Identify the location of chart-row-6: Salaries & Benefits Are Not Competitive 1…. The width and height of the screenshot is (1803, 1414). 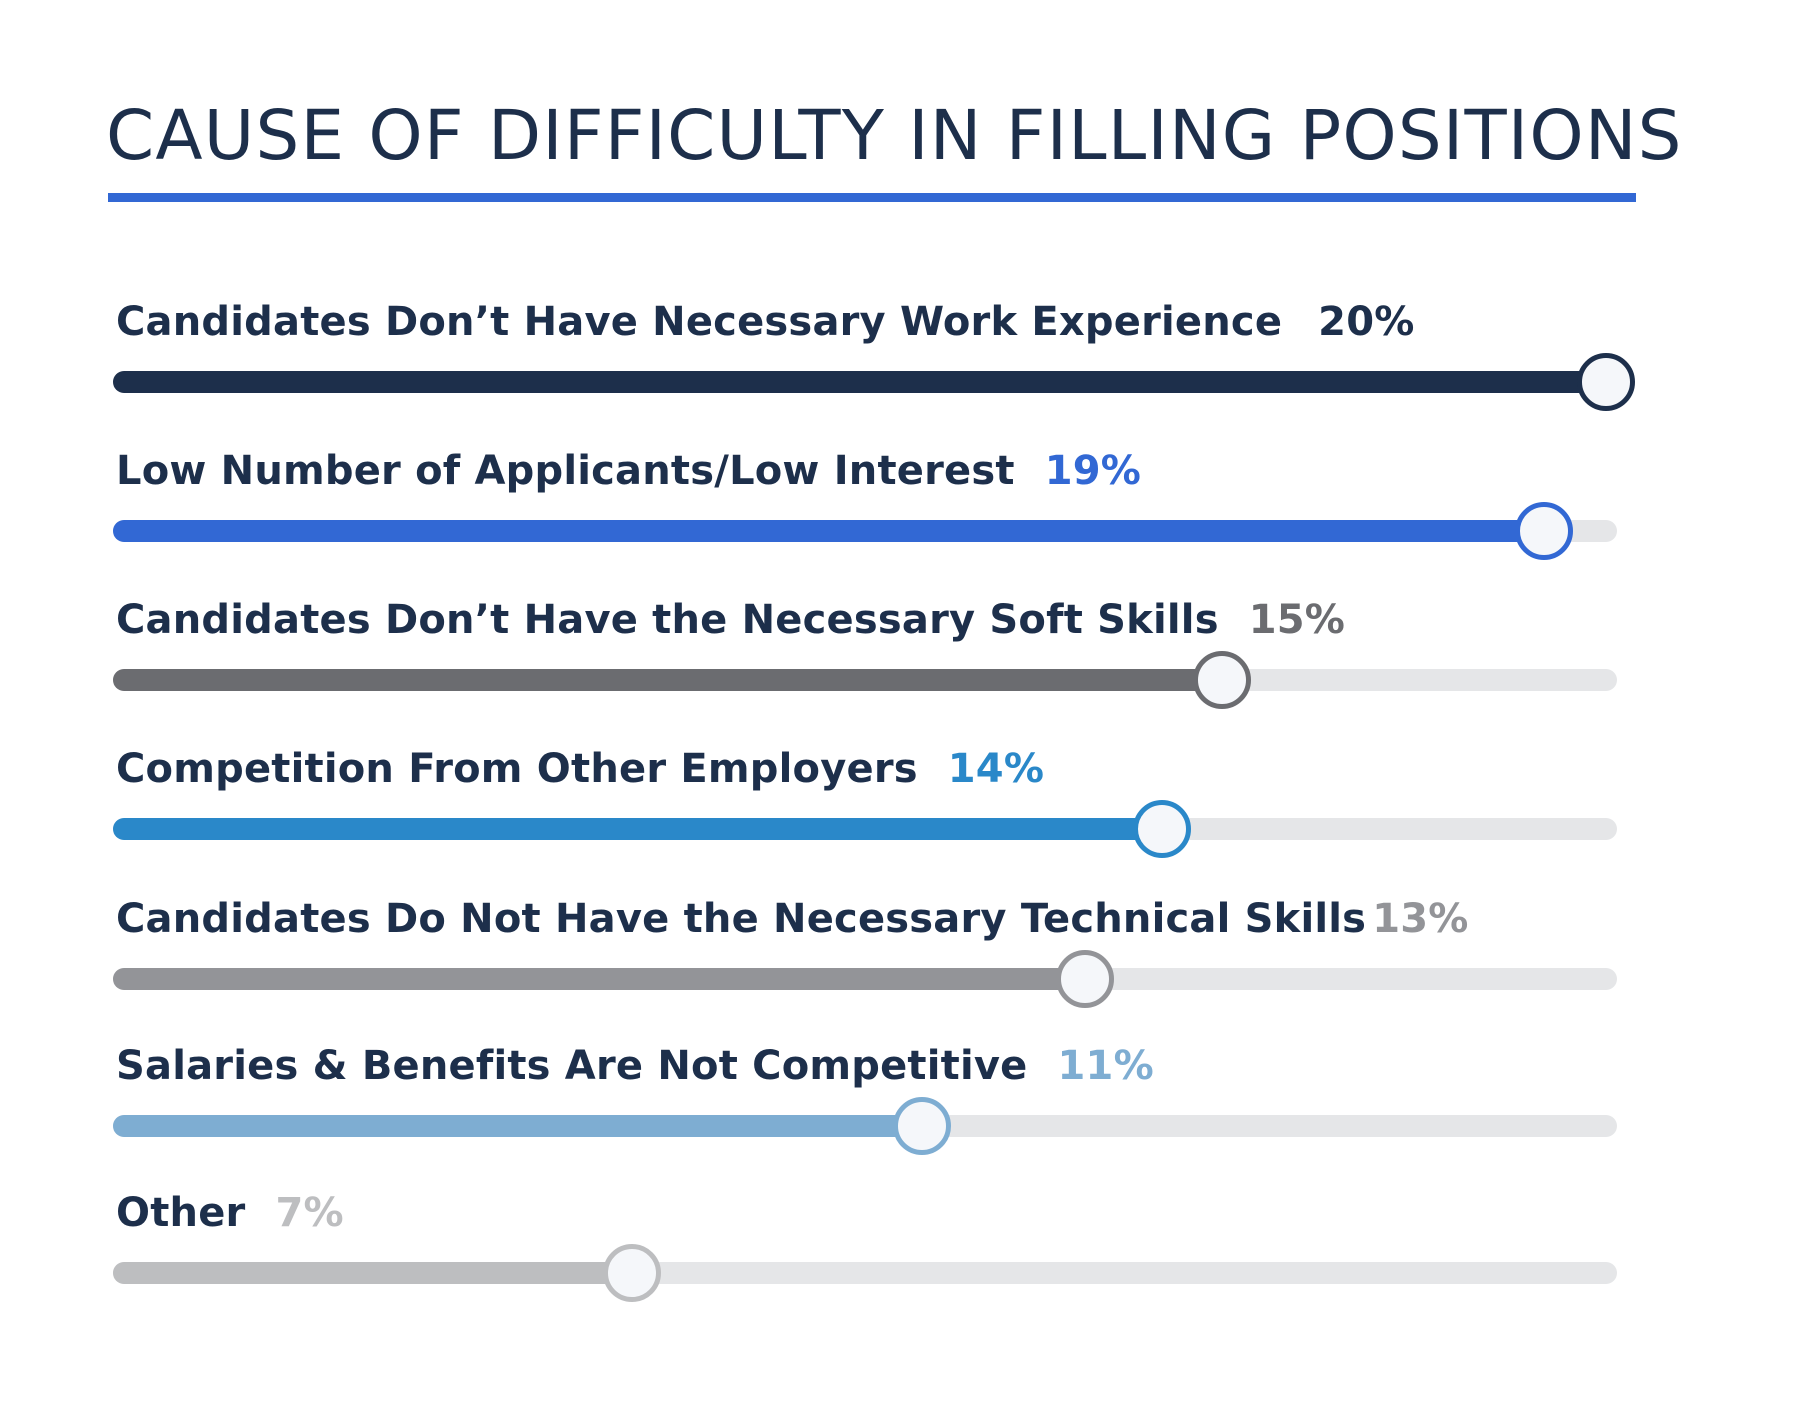
(901, 1113).